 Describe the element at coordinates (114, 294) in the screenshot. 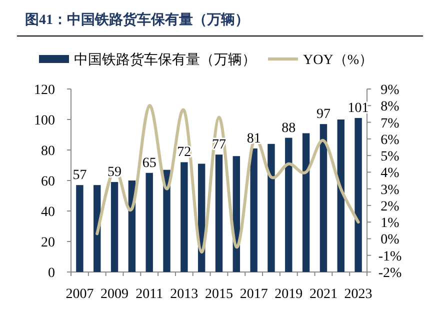

I see `x-tick-label: 2009` at that location.